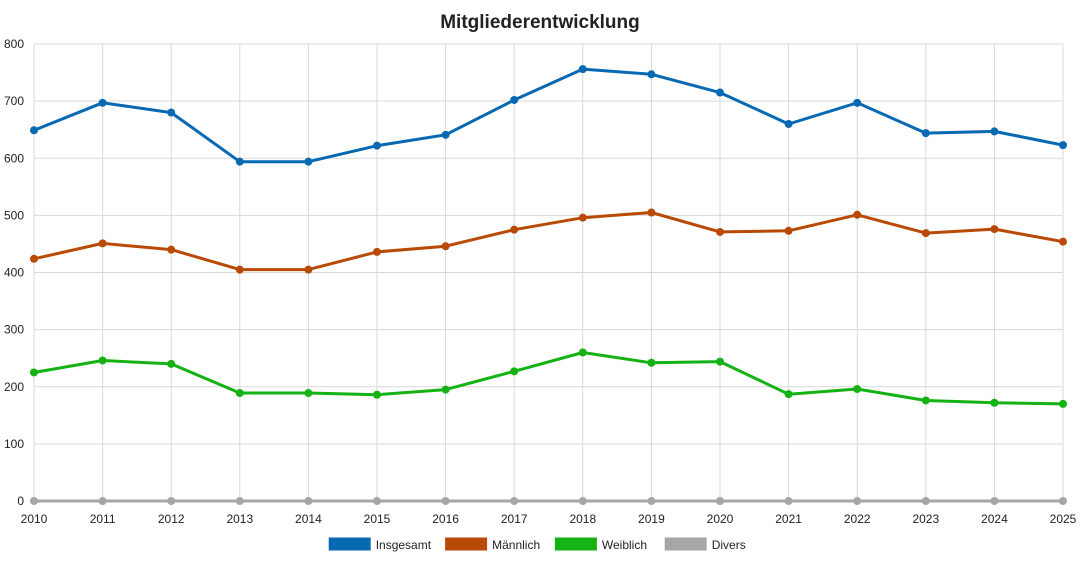 Image resolution: width=1080 pixels, height=567 pixels. I want to click on legend-item-insgesamt: Insgesamt, so click(380, 545).